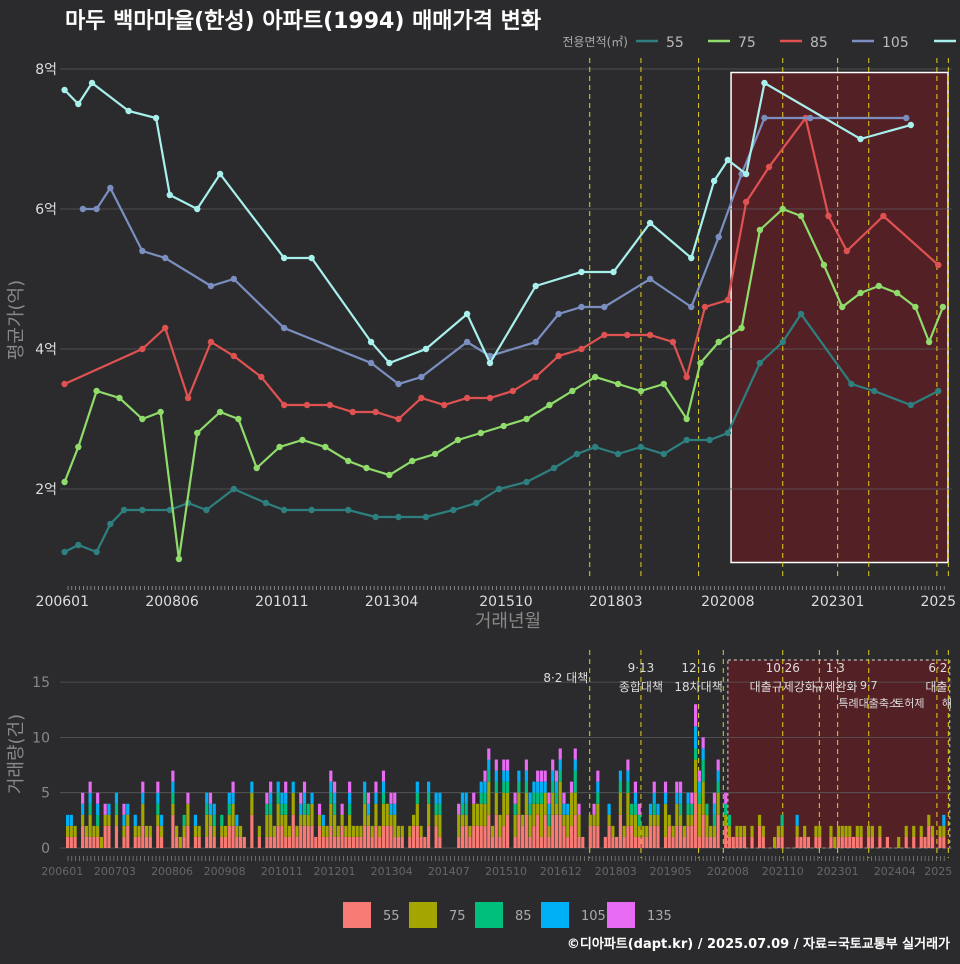 Image resolution: width=960 pixels, height=964 pixels. Describe the element at coordinates (46, 70) in the screenshot. I see `y-tick-label: 8억` at that location.